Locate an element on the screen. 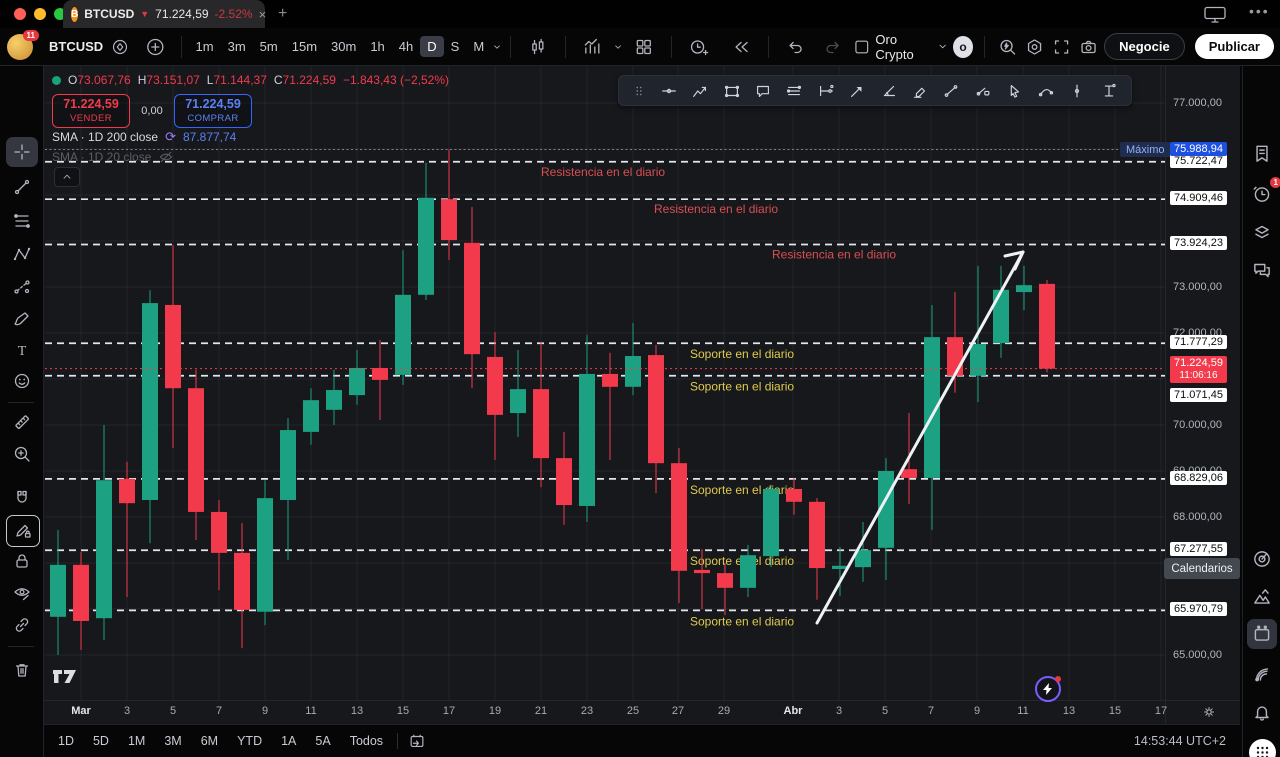 This screenshot has height=757, width=1280. browser-tab: B BTCUSD ▼ 71.224,59 -2.52% × is located at coordinates (165, 14).